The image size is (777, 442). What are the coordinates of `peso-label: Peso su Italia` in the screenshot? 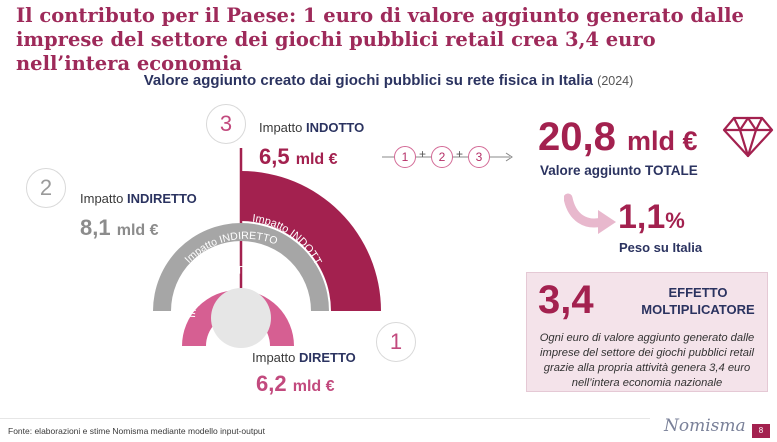 It's located at (661, 247).